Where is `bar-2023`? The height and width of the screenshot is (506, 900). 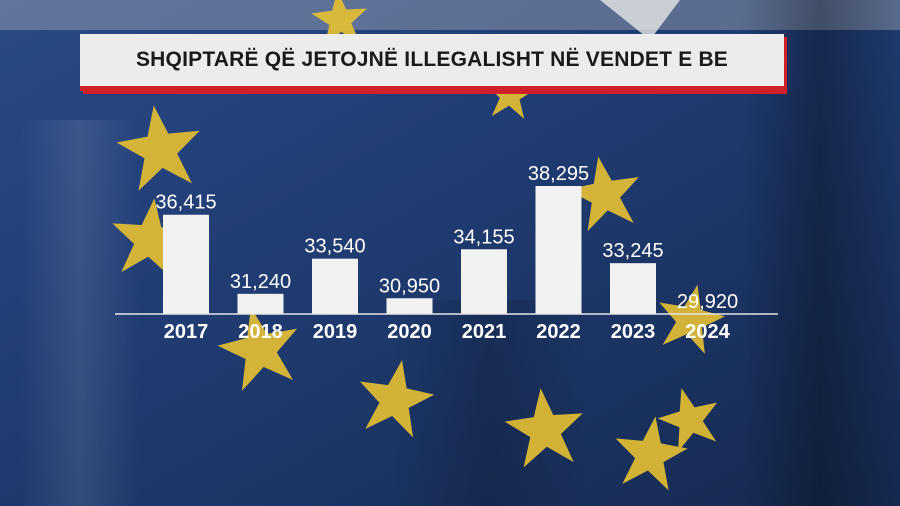 bar-2023 is located at coordinates (633, 288).